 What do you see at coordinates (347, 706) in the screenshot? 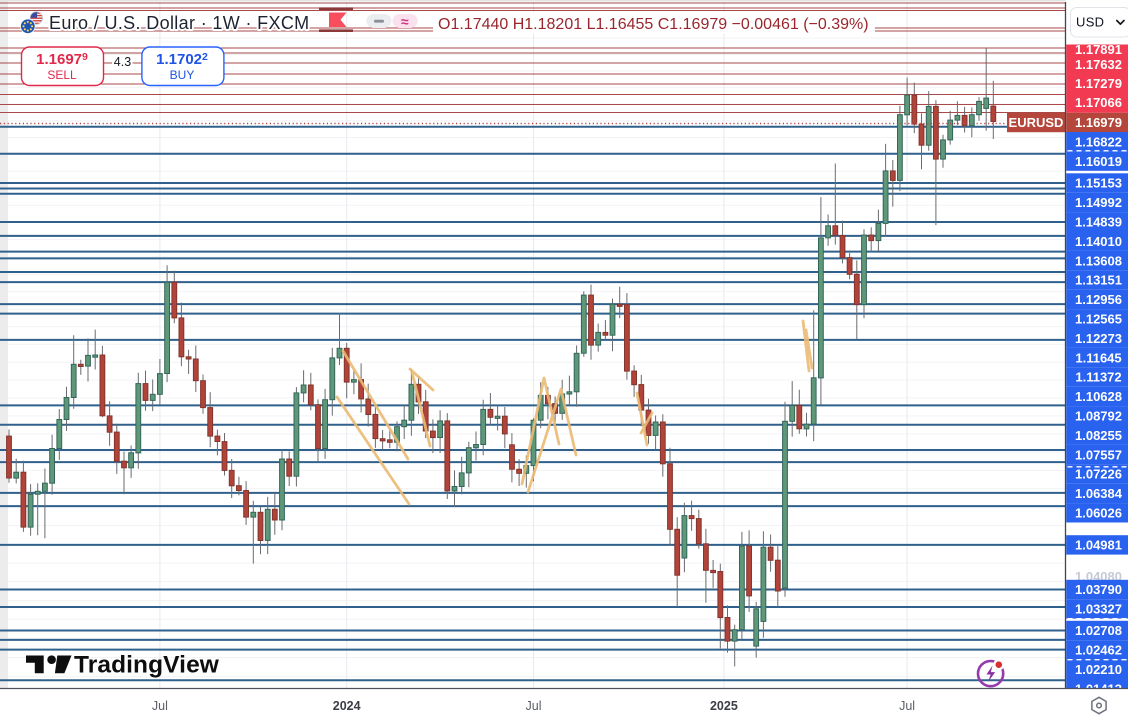
I see `svg-text: 2024` at bounding box center [347, 706].